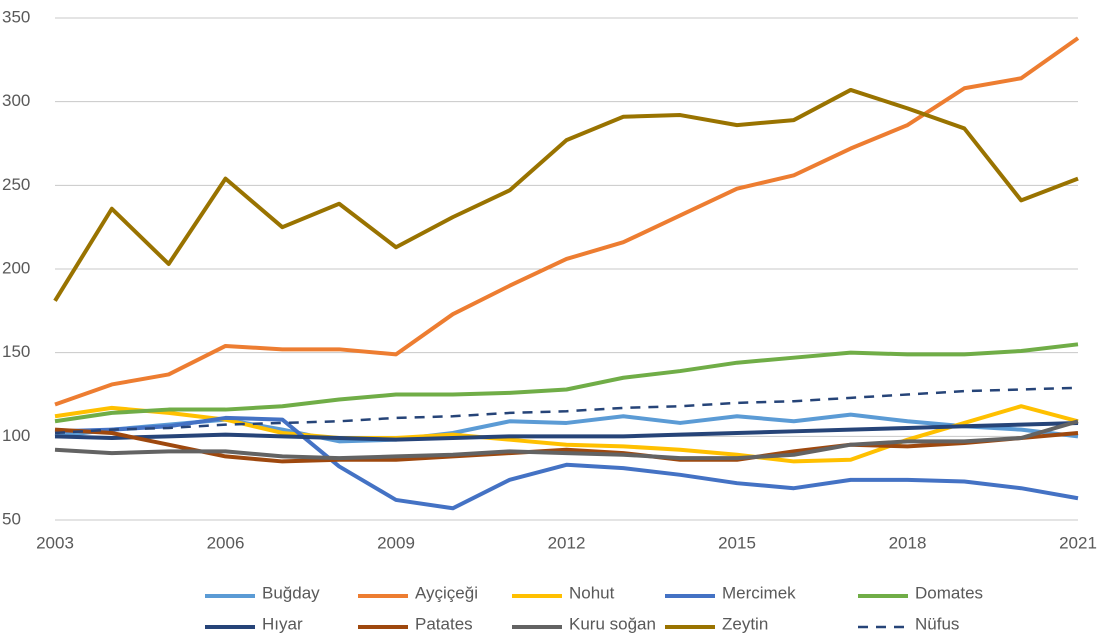 This screenshot has width=1108, height=638. What do you see at coordinates (567, 542) in the screenshot?
I see `x-tick-label: 2012` at bounding box center [567, 542].